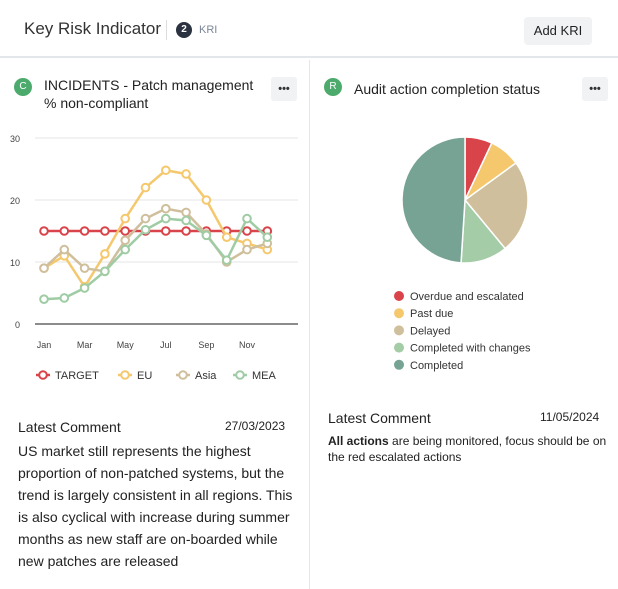 This screenshot has width=618, height=589. What do you see at coordinates (206, 345) in the screenshot?
I see `x-tick-label: Sep` at bounding box center [206, 345].